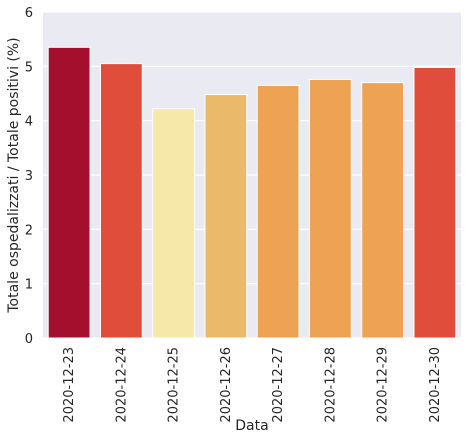 The image size is (467, 443). What do you see at coordinates (278, 385) in the screenshot?
I see `x-tick-label: 2020-12-27` at bounding box center [278, 385].